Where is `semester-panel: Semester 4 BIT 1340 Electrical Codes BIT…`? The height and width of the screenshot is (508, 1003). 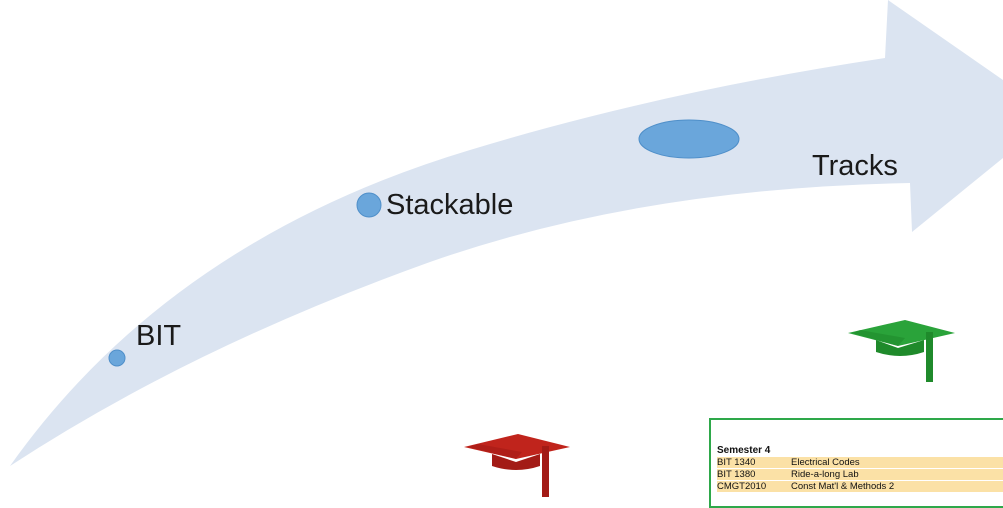
semester-panel: Semester 4 BIT 1340 Electrical Codes BIT… is located at coordinates (856, 463).